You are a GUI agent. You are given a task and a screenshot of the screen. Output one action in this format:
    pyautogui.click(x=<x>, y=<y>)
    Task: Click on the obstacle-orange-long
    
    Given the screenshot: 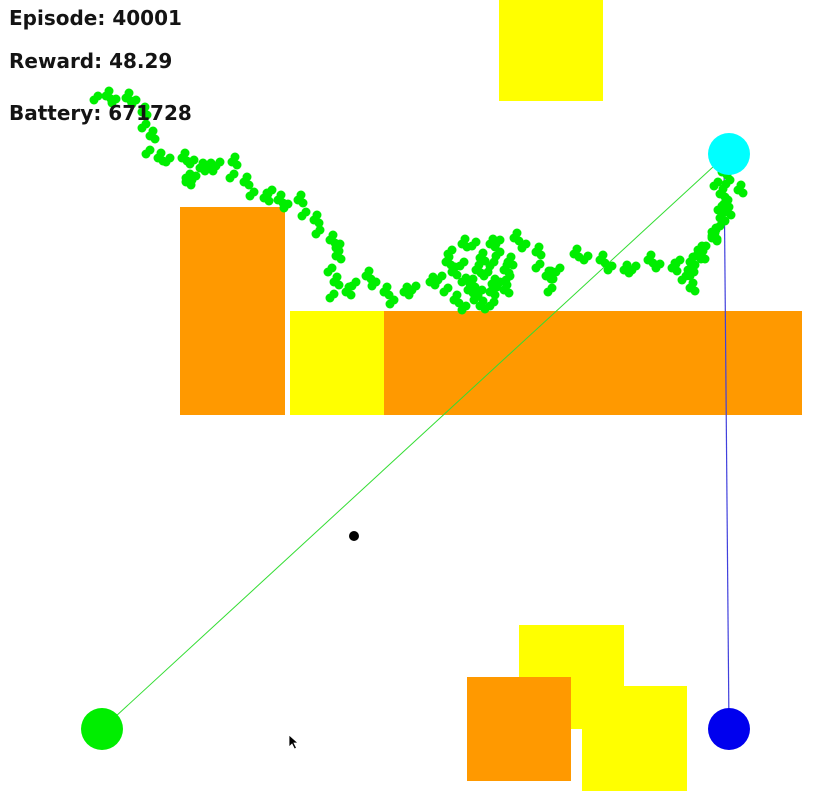 What is the action you would take?
    pyautogui.click(x=593, y=363)
    